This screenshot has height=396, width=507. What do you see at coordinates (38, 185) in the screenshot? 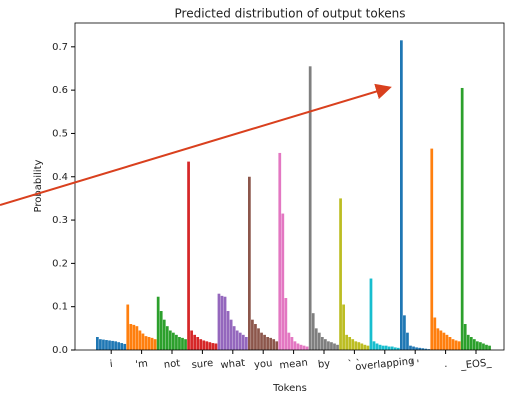
I see `y-axis-label: Probability` at bounding box center [38, 185].